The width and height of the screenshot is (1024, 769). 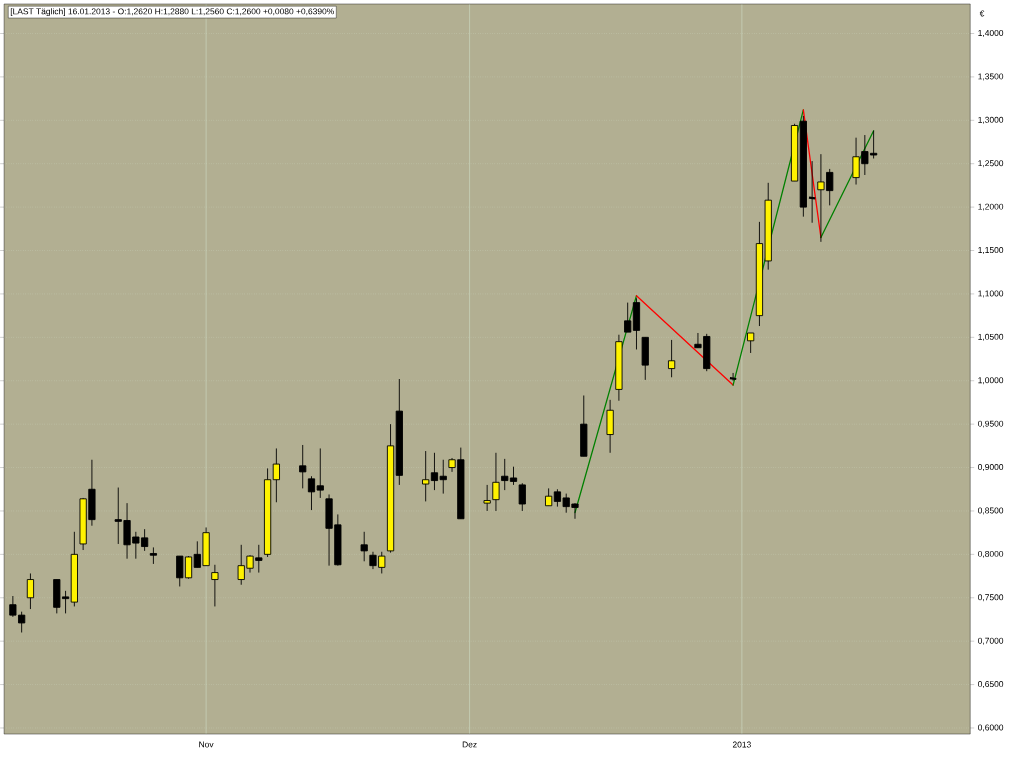 What do you see at coordinates (991, 77) in the screenshot?
I see `y-tick-label: 1,3500` at bounding box center [991, 77].